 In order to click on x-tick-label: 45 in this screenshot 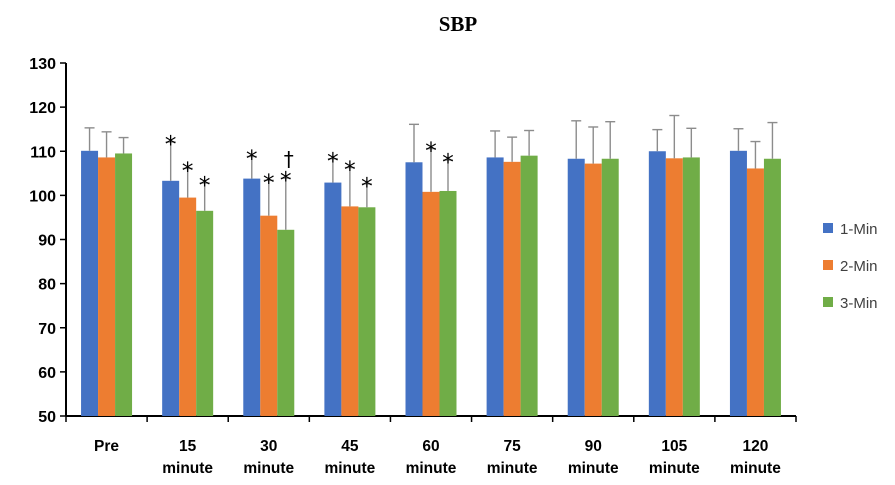, I will do `click(350, 446)`.